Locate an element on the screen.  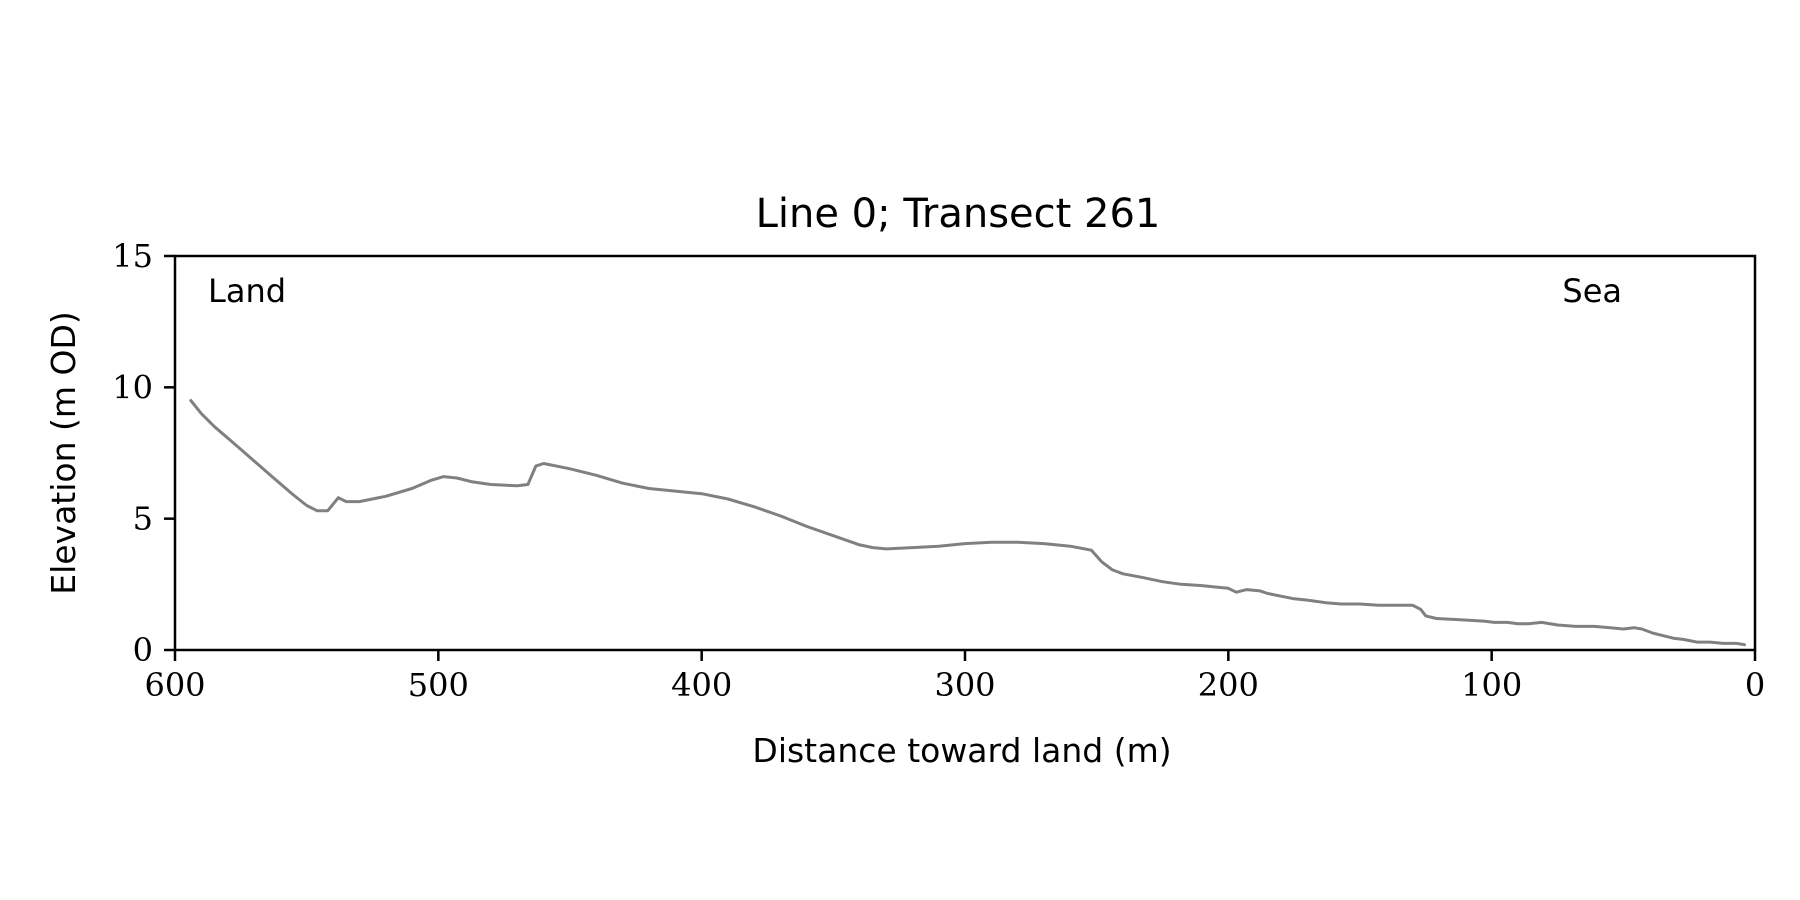
x-tick-label: 300 is located at coordinates (964, 685).